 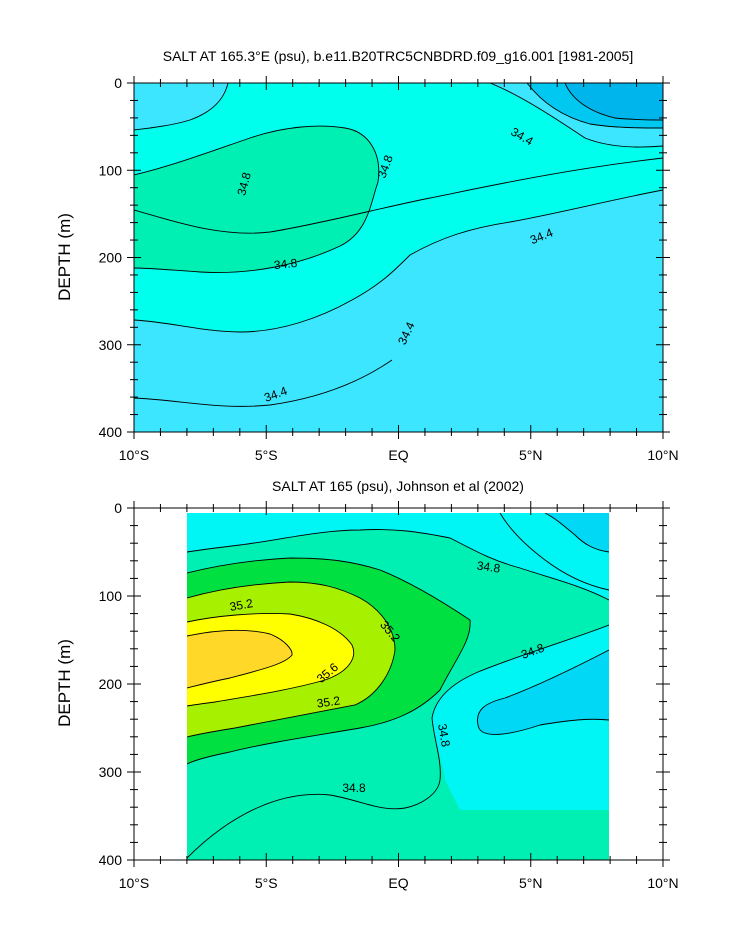 I want to click on panel2-fill-upper-34.4-34.8, so click(x=398, y=556).